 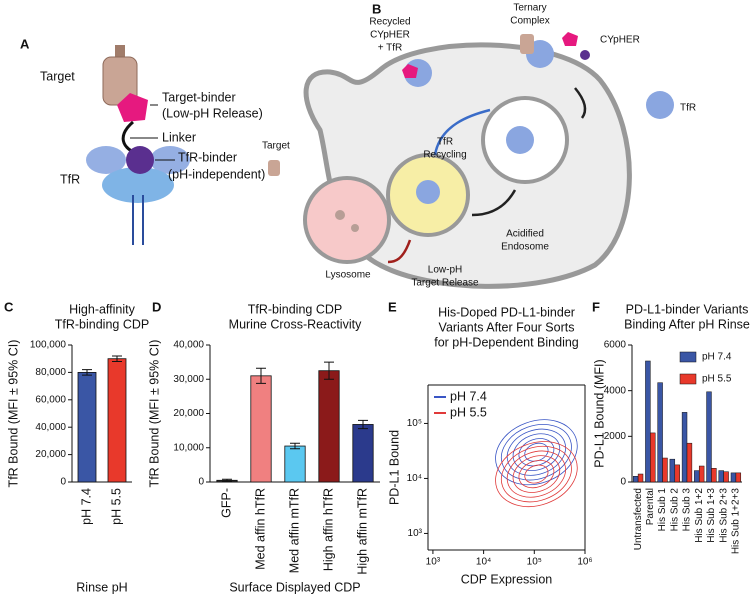 I want to click on panel-letter: C, so click(x=9, y=306).